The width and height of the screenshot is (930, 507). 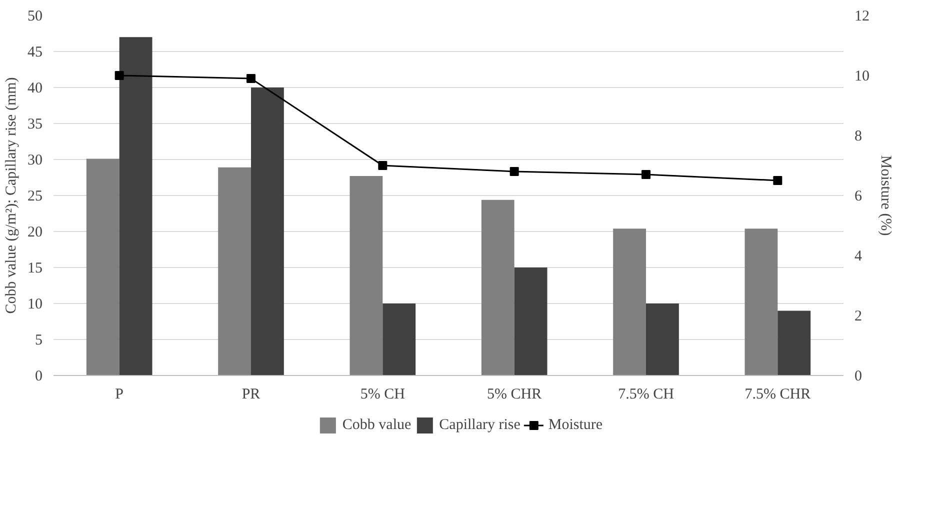 What do you see at coordinates (35, 88) in the screenshot?
I see `y-tick-label: 40` at bounding box center [35, 88].